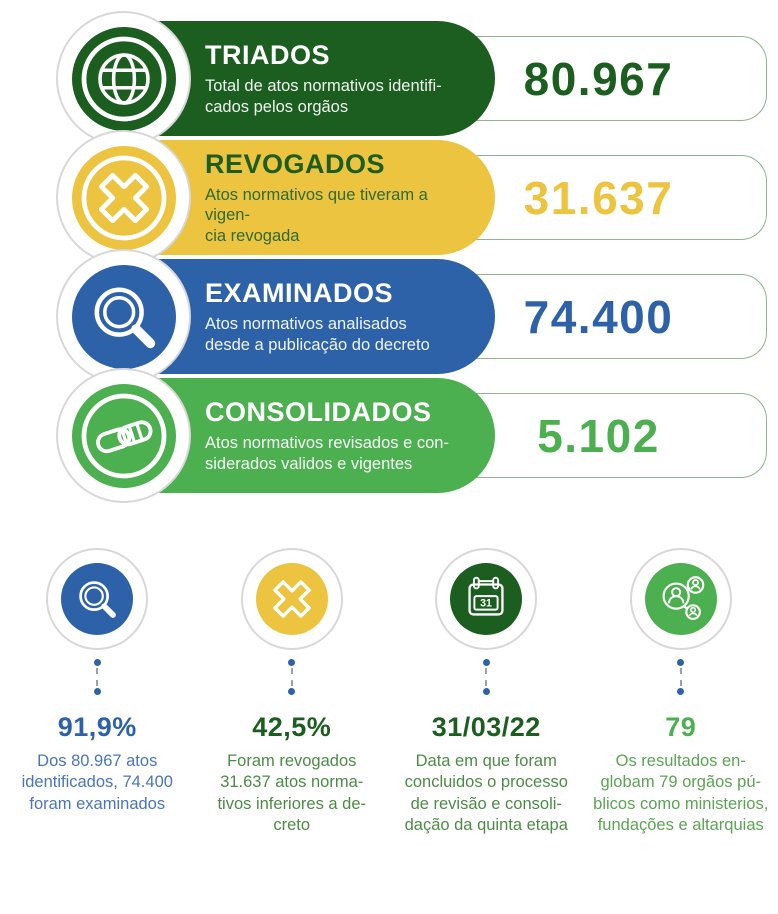 This screenshot has width=778, height=914. Describe the element at coordinates (267, 54) in the screenshot. I see `banner-title: TRIADOS` at that location.